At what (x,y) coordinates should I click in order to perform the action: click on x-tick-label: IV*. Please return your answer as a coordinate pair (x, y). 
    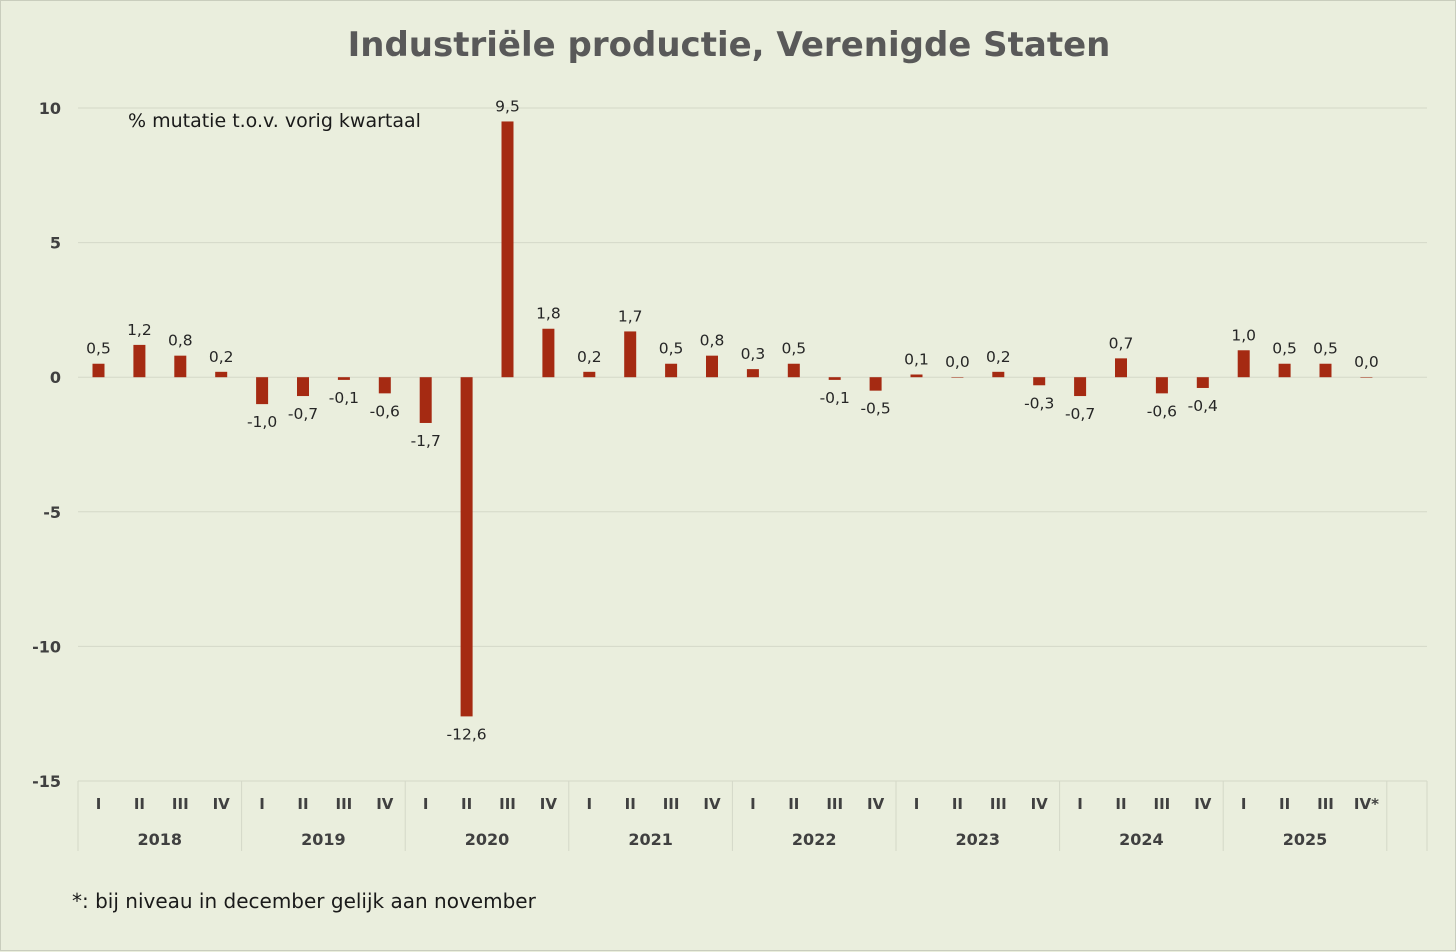
    Looking at the image, I should click on (1366, 804).